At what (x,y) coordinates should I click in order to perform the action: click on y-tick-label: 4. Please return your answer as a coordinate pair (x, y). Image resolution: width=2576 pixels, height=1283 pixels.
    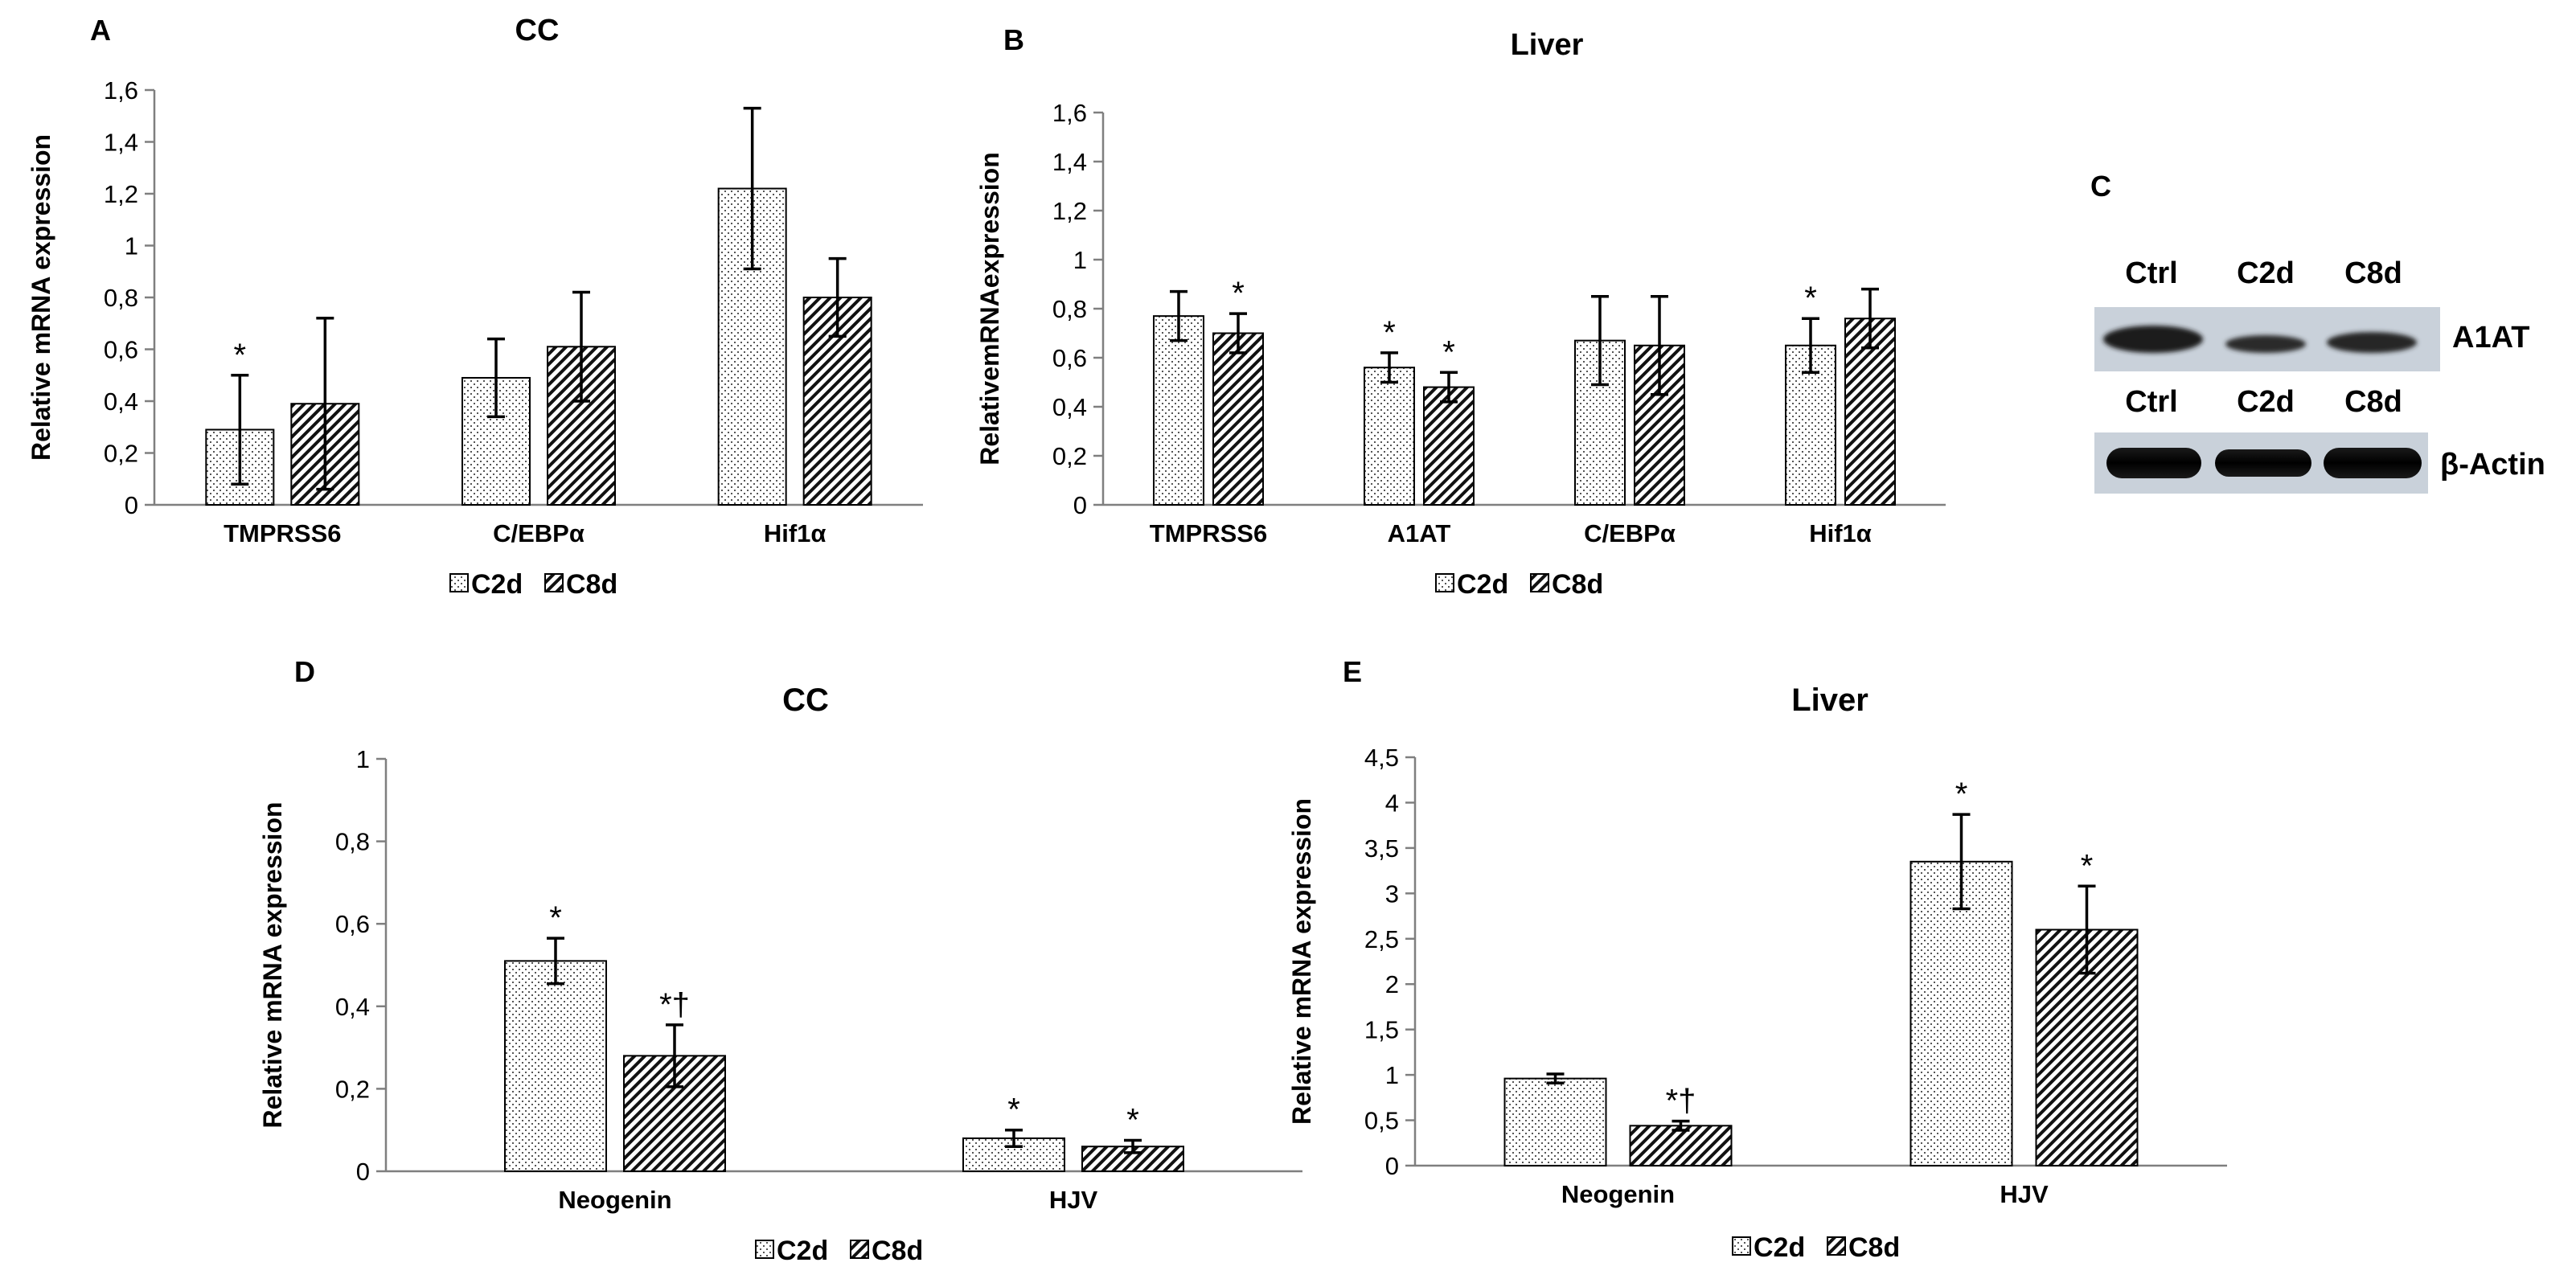
    Looking at the image, I should click on (1392, 803).